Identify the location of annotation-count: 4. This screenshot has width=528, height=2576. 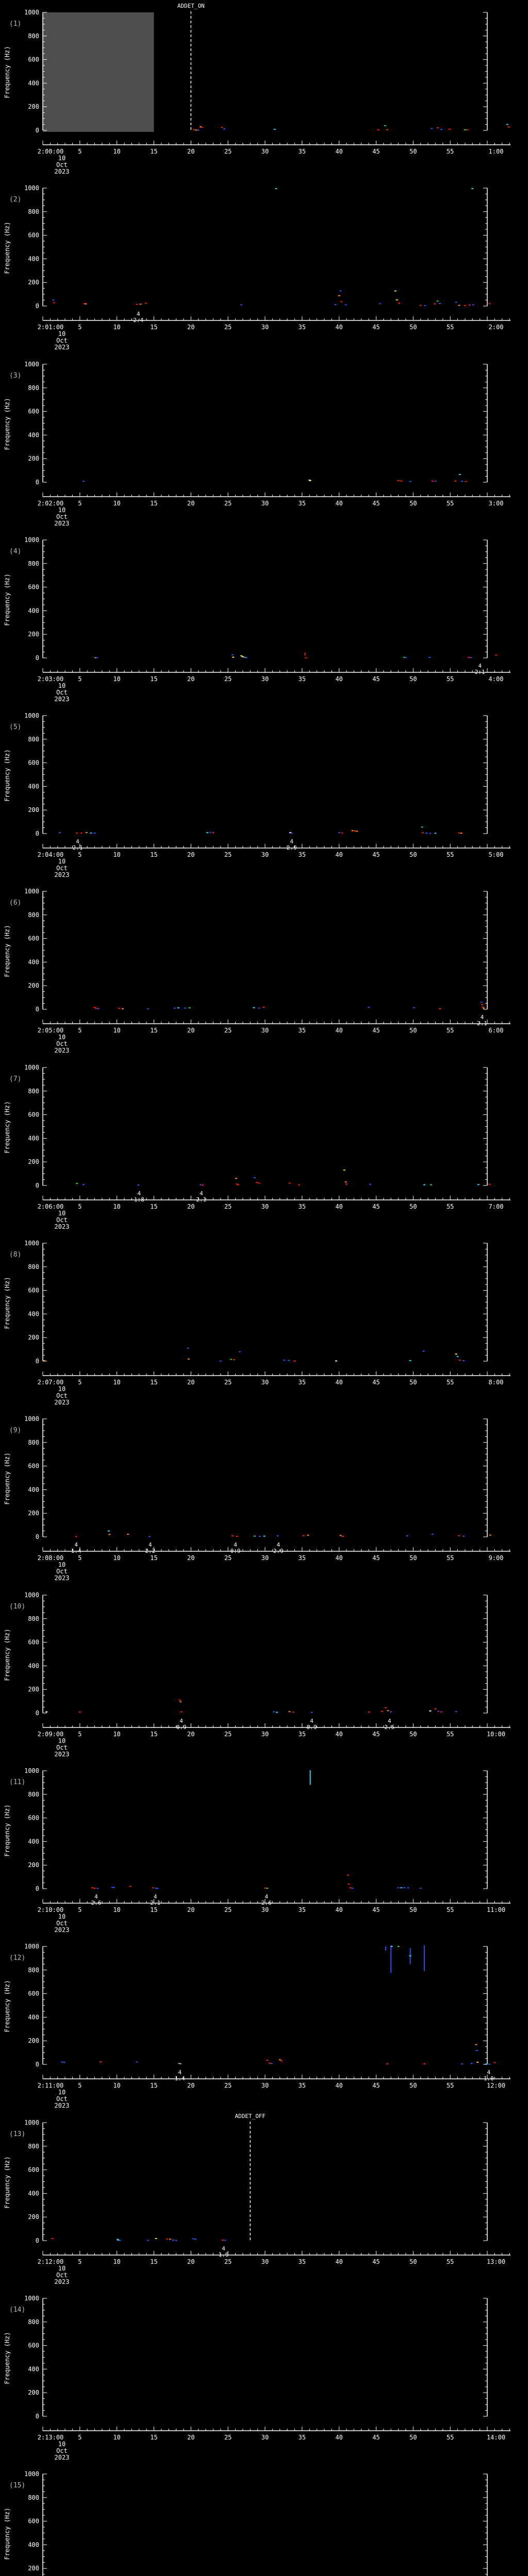
(291, 841).